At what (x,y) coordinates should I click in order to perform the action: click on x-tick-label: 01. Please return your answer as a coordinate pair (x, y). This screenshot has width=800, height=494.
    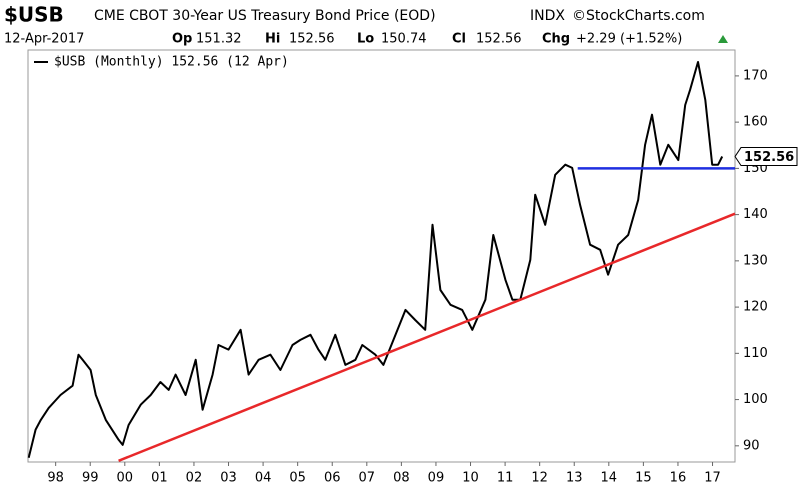
    Looking at the image, I should click on (159, 478).